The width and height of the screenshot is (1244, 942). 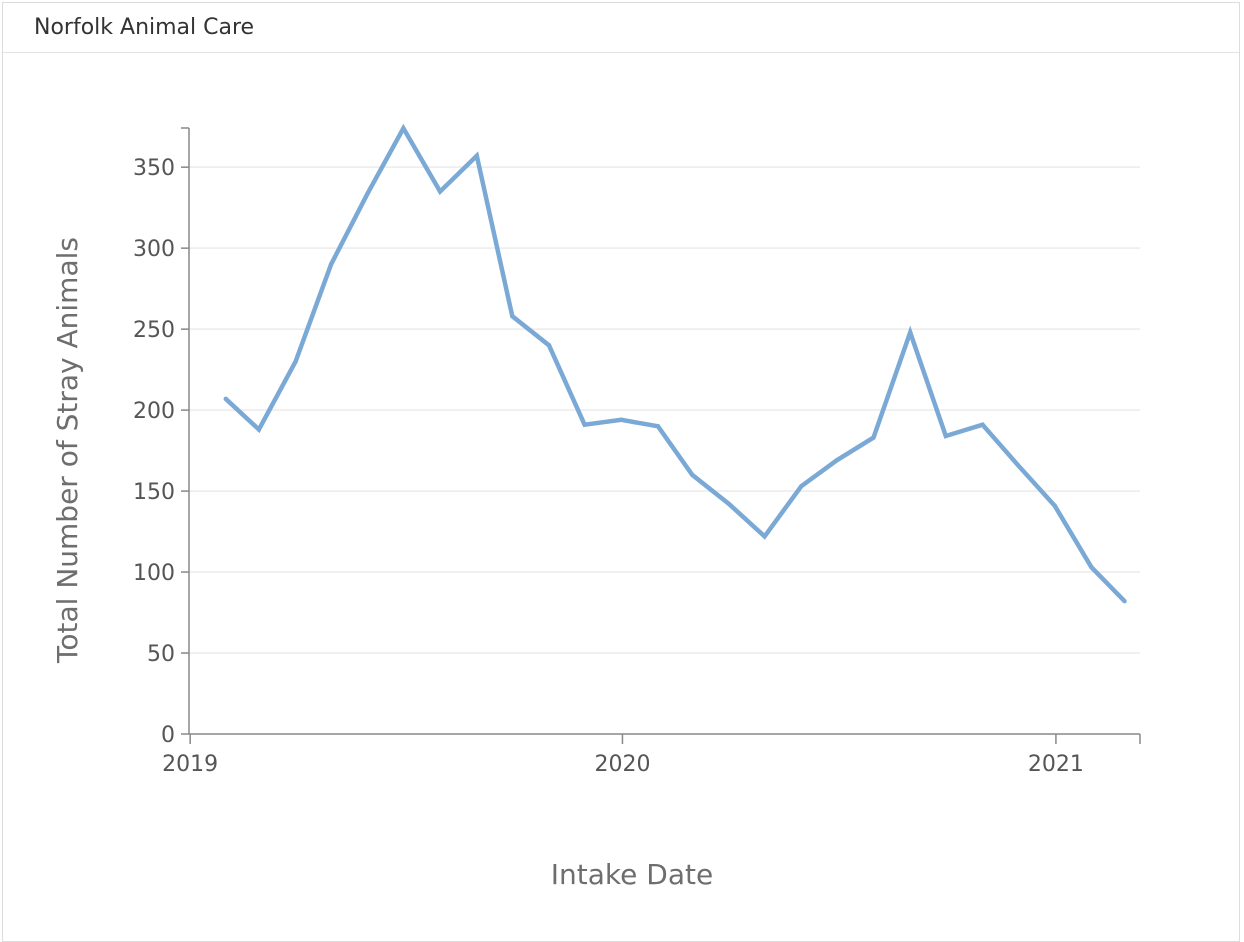 What do you see at coordinates (154, 573) in the screenshot?
I see `y-tick-label: 100` at bounding box center [154, 573].